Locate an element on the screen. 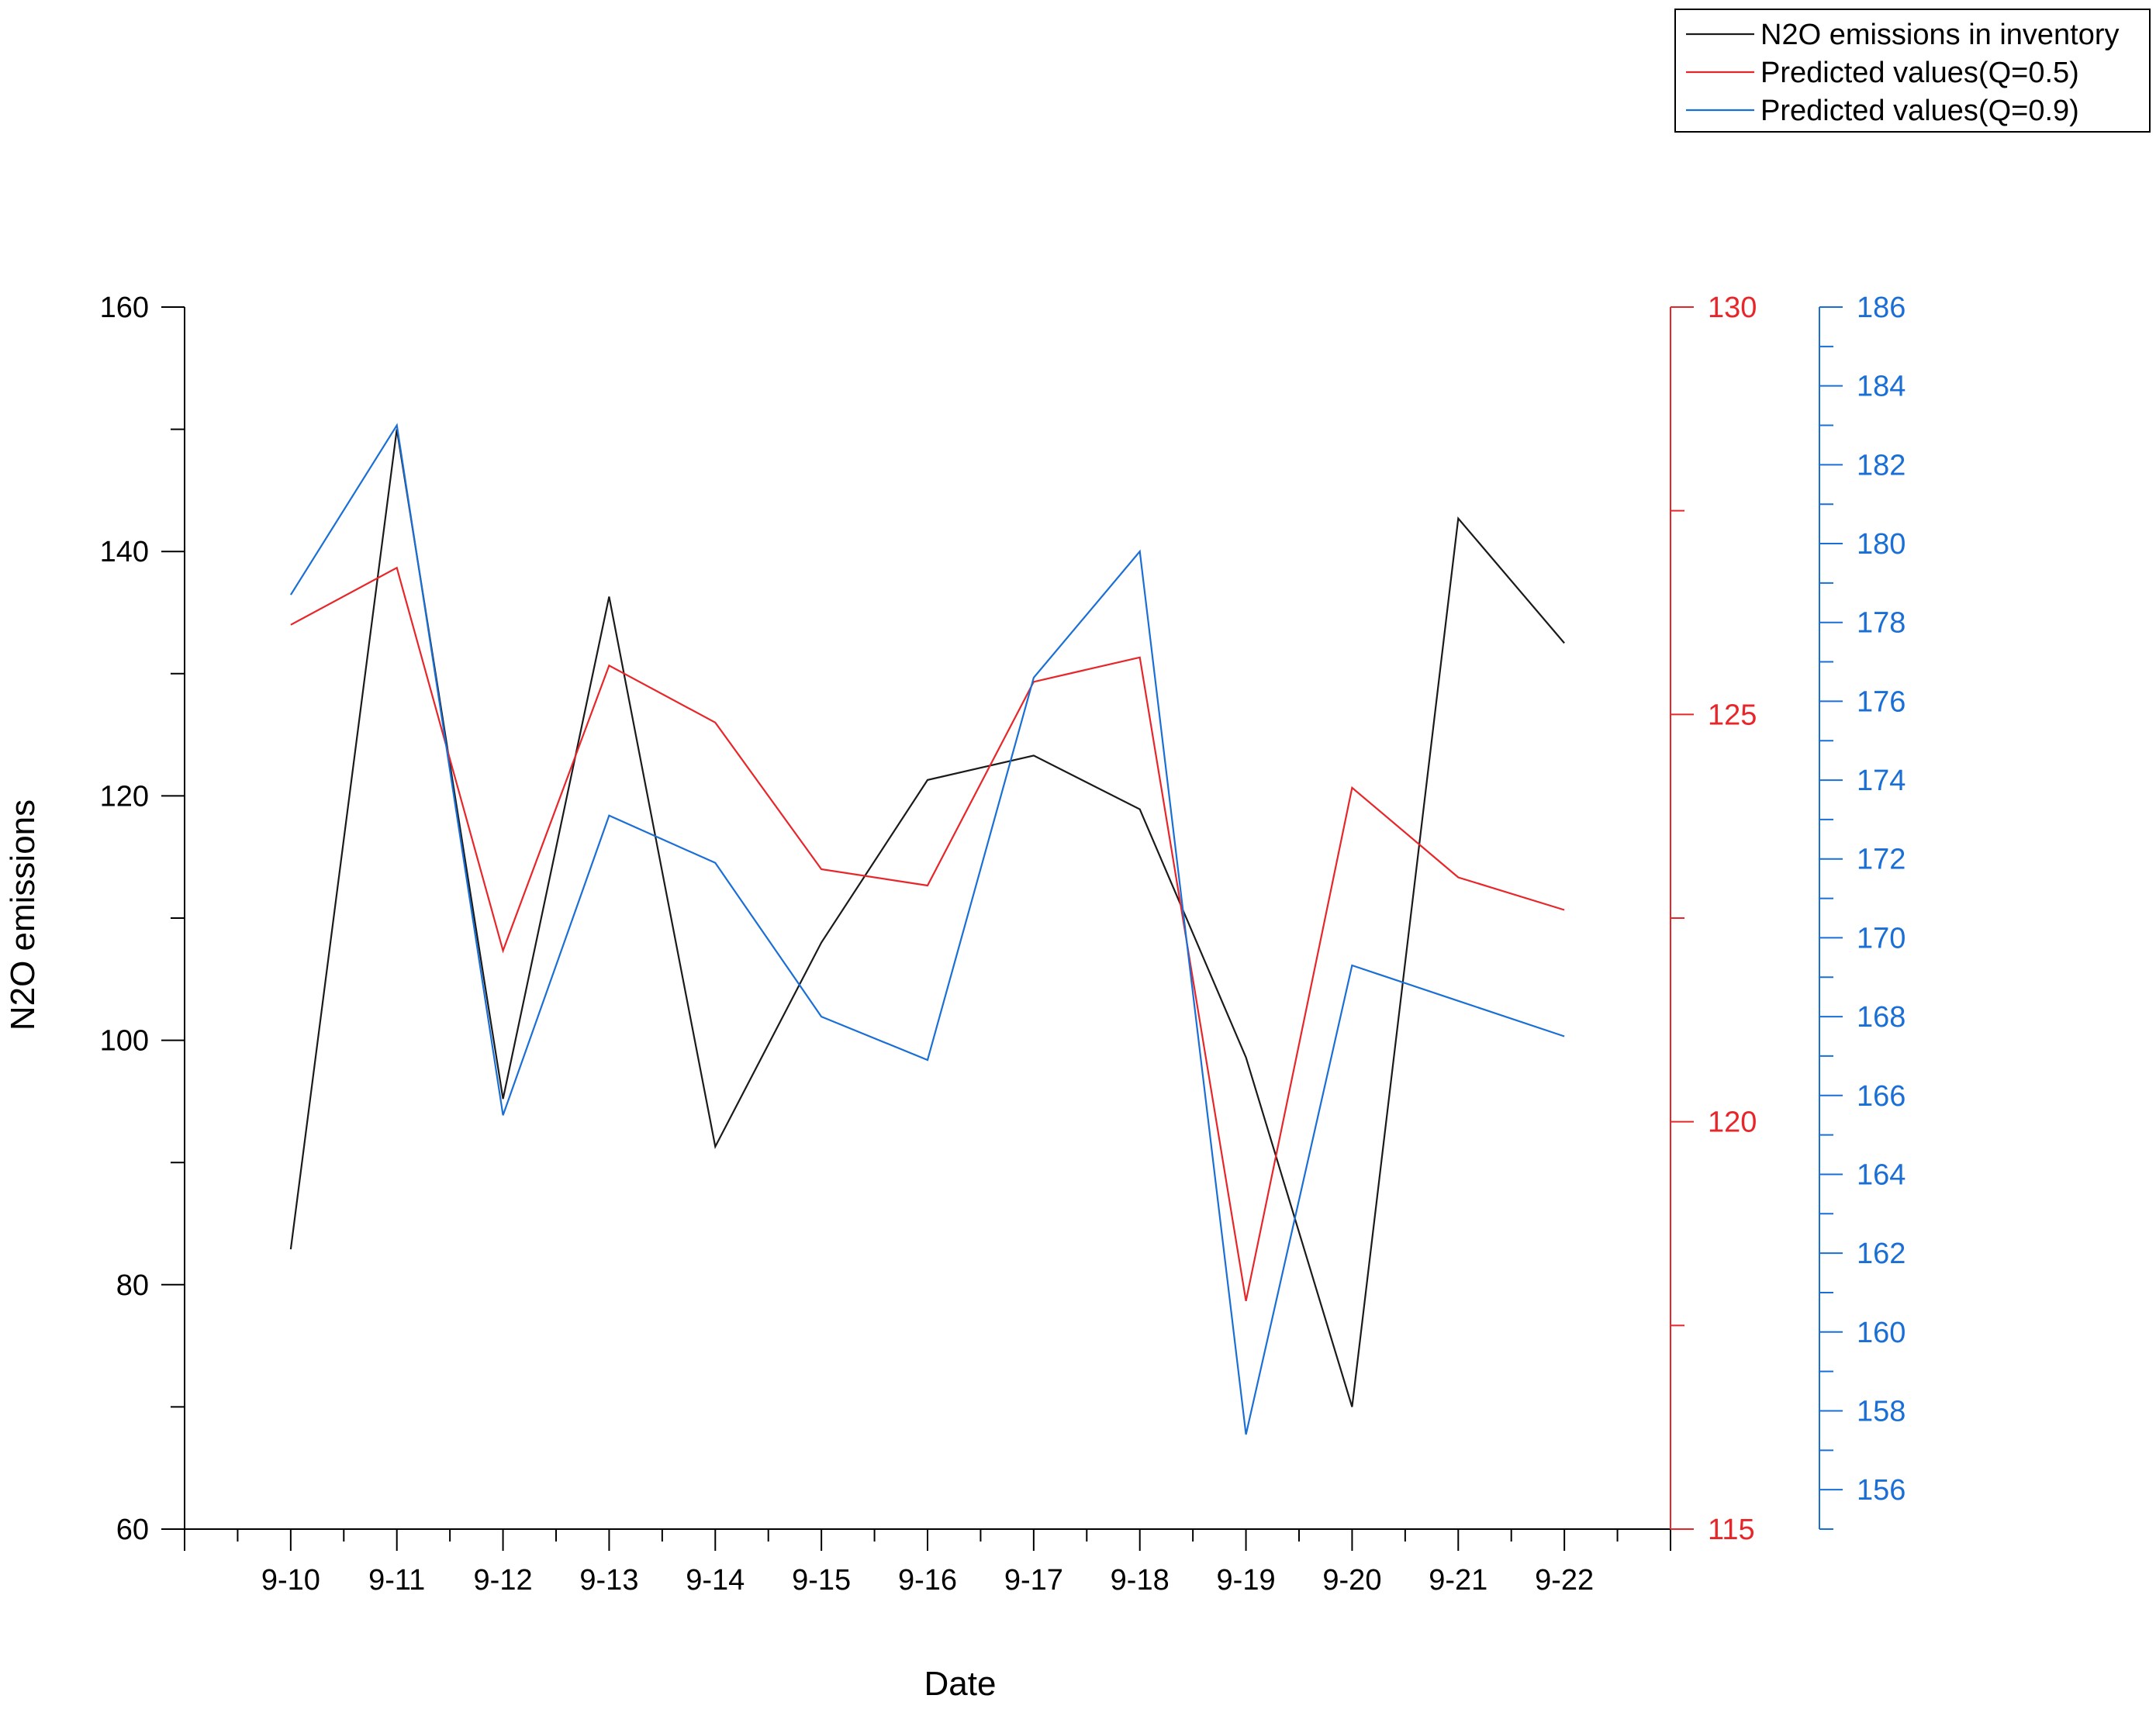 The width and height of the screenshot is (2156, 1709). legend-box is located at coordinates (1912, 71).